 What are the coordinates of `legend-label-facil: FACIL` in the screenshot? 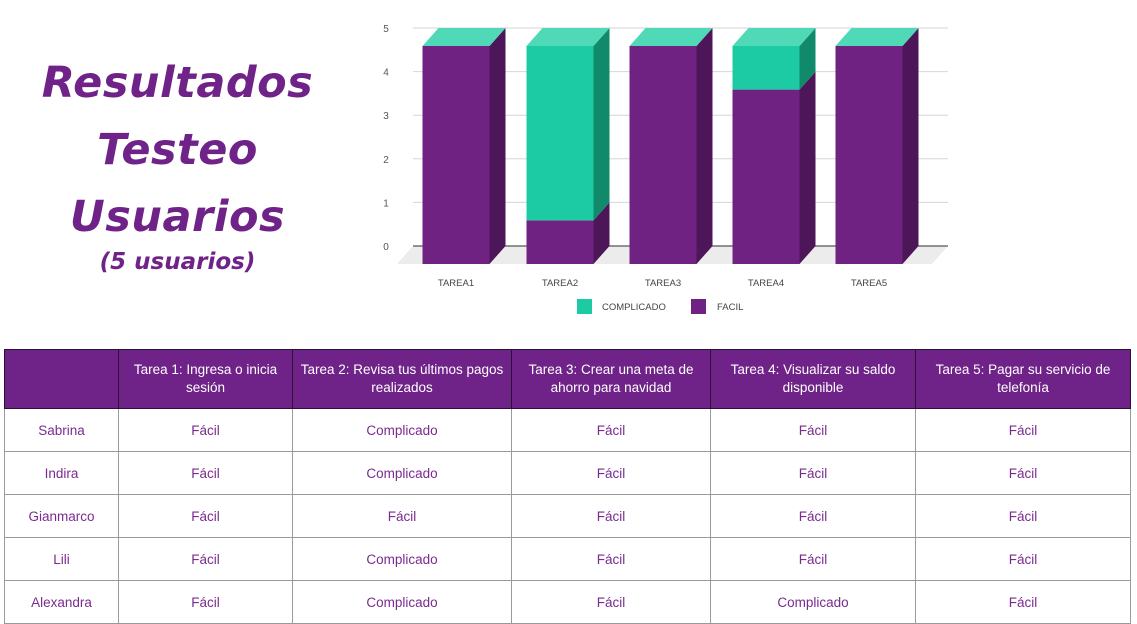 It's located at (730, 307).